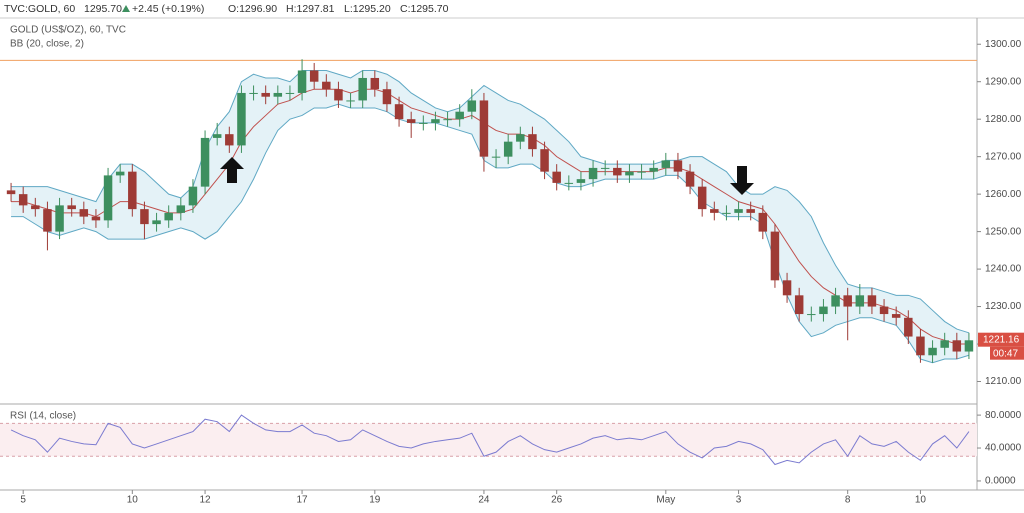  What do you see at coordinates (1003, 194) in the screenshot?
I see `y-tick-label: 1260.00` at bounding box center [1003, 194].